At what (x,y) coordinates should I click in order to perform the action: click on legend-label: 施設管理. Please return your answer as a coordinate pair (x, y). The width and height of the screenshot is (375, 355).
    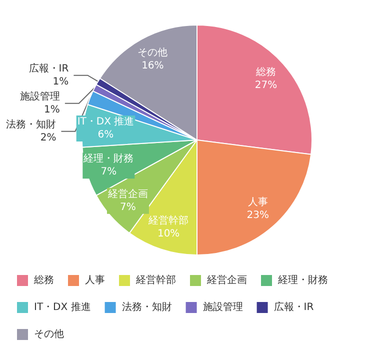
    Looking at the image, I should click on (222, 307).